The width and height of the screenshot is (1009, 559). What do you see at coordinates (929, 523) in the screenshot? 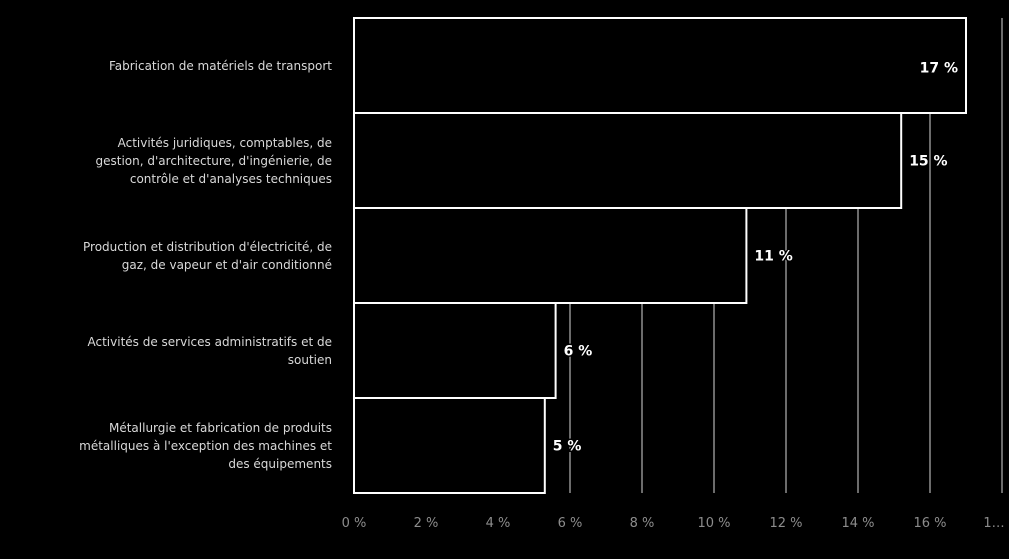
I see `x-tick-label: 16 %` at bounding box center [929, 523].